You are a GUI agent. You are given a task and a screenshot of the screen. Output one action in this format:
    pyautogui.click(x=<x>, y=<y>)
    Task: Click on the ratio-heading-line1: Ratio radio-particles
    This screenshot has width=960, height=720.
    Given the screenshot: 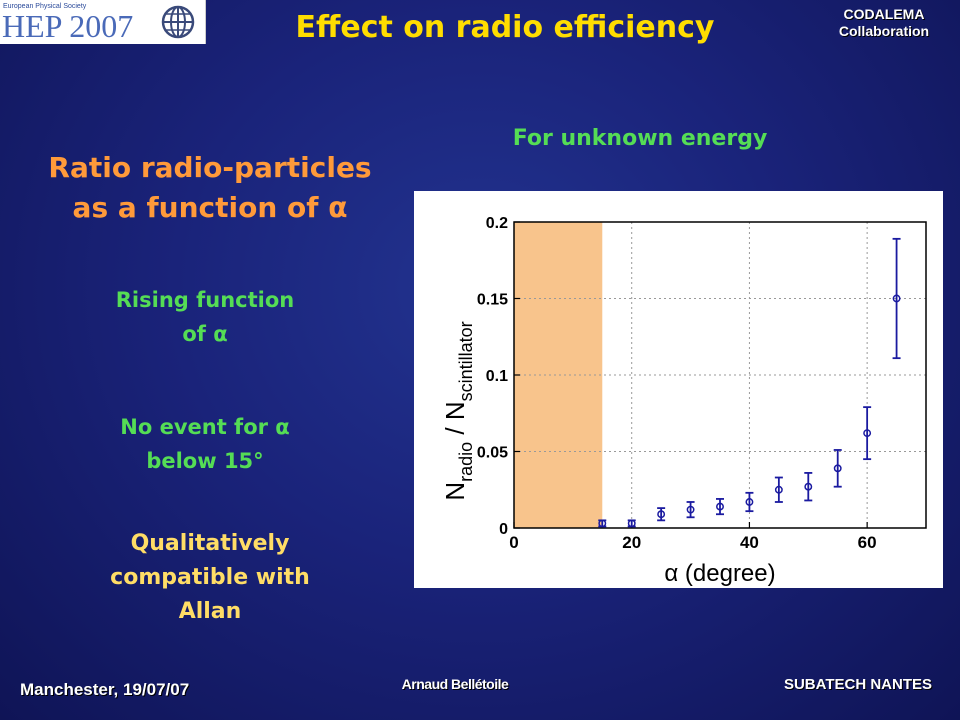 What is the action you would take?
    pyautogui.click(x=210, y=167)
    